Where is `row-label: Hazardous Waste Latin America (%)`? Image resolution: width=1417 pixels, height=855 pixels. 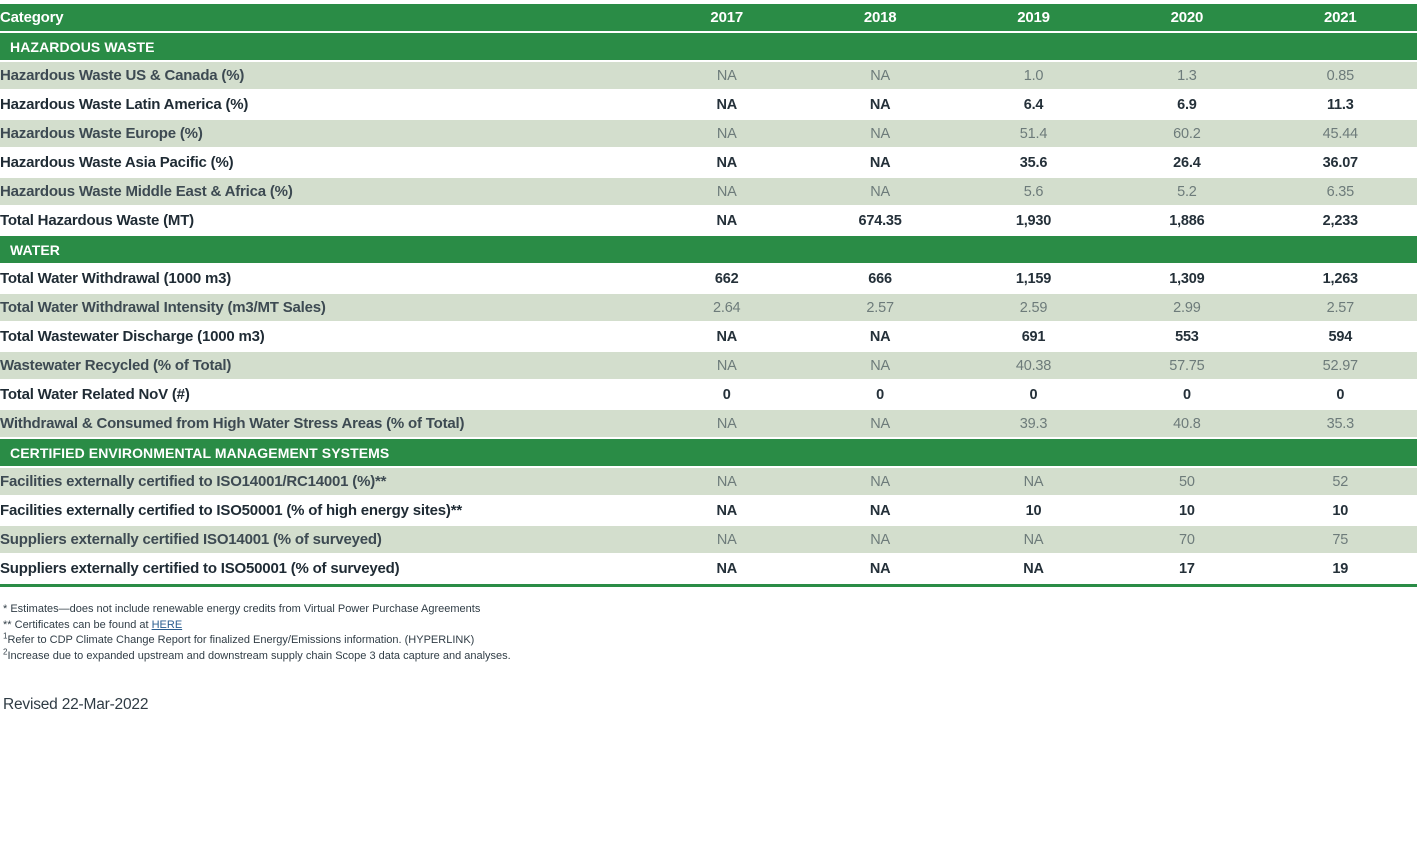 row-label: Hazardous Waste Latin America (%) is located at coordinates (325, 104).